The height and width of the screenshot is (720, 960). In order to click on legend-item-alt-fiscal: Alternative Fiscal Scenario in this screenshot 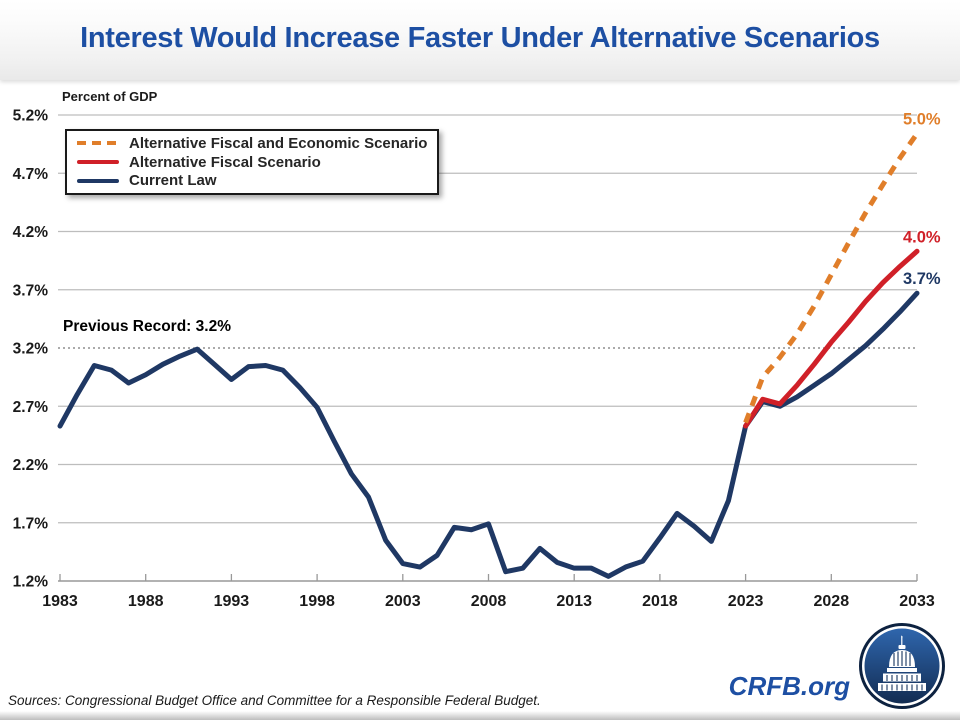, I will do `click(252, 162)`.